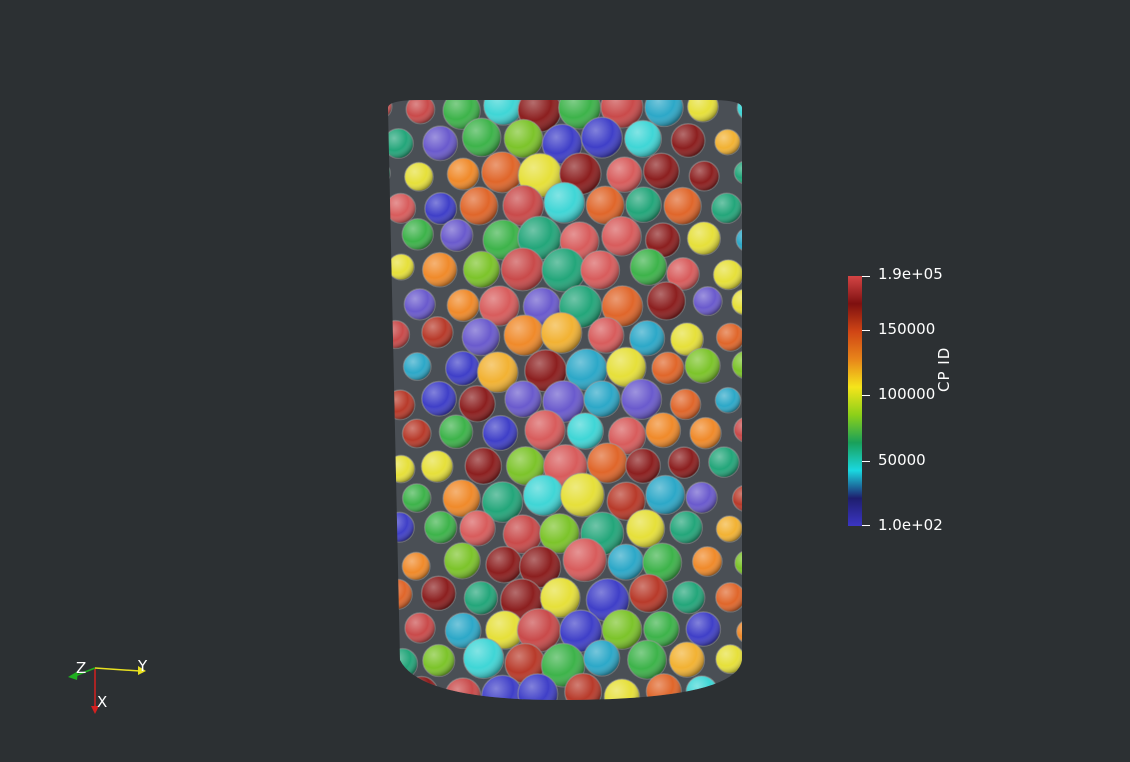 Image resolution: width=1130 pixels, height=762 pixels. What do you see at coordinates (143, 666) in the screenshot?
I see `y-axis-label: Y` at bounding box center [143, 666].